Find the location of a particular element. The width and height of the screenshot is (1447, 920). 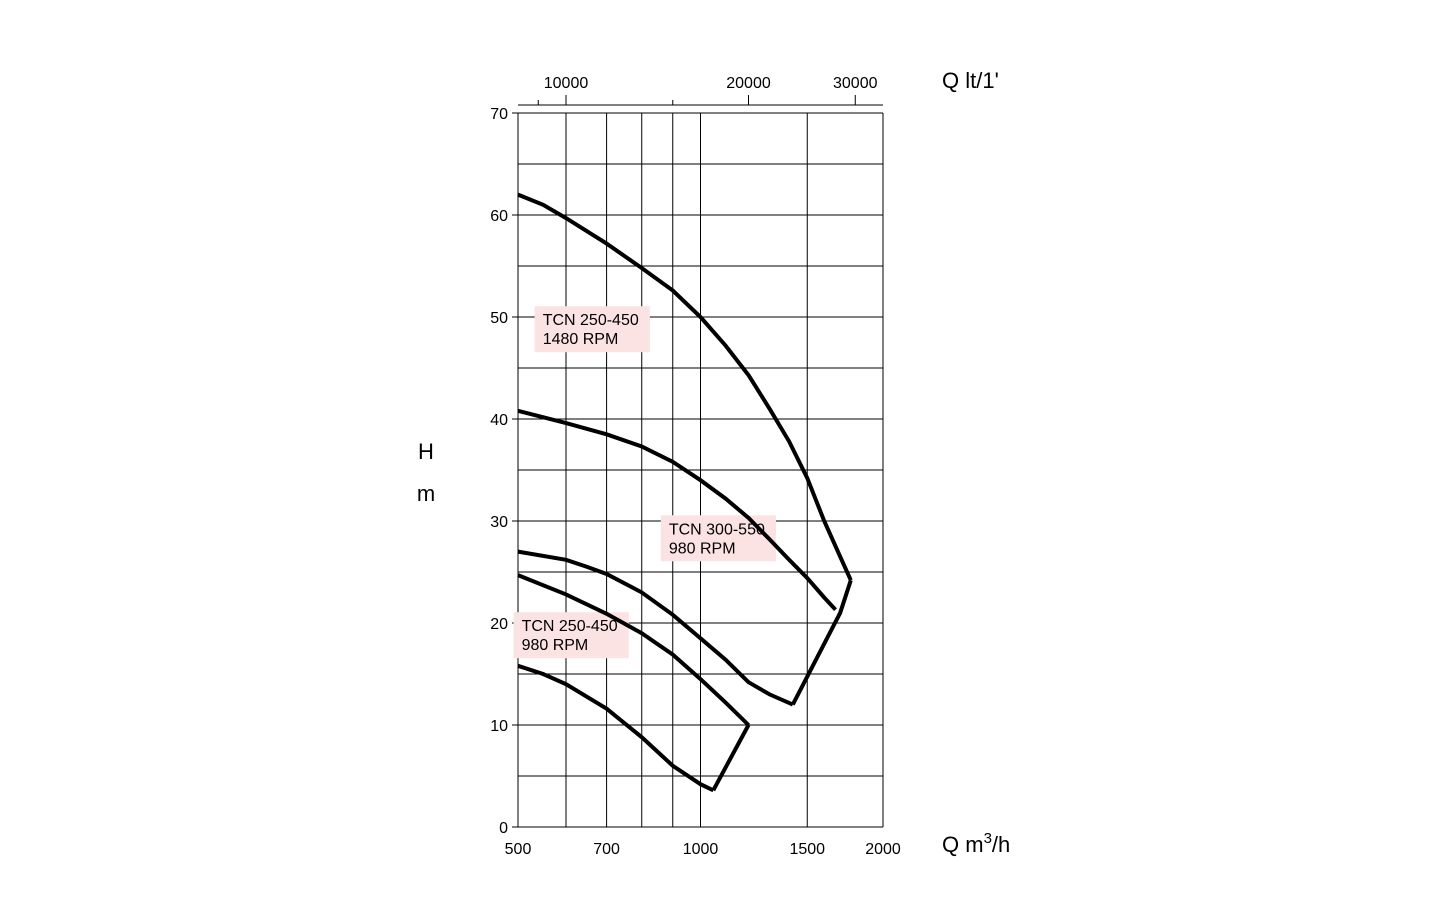

top-tick-label: 10000 is located at coordinates (566, 83).